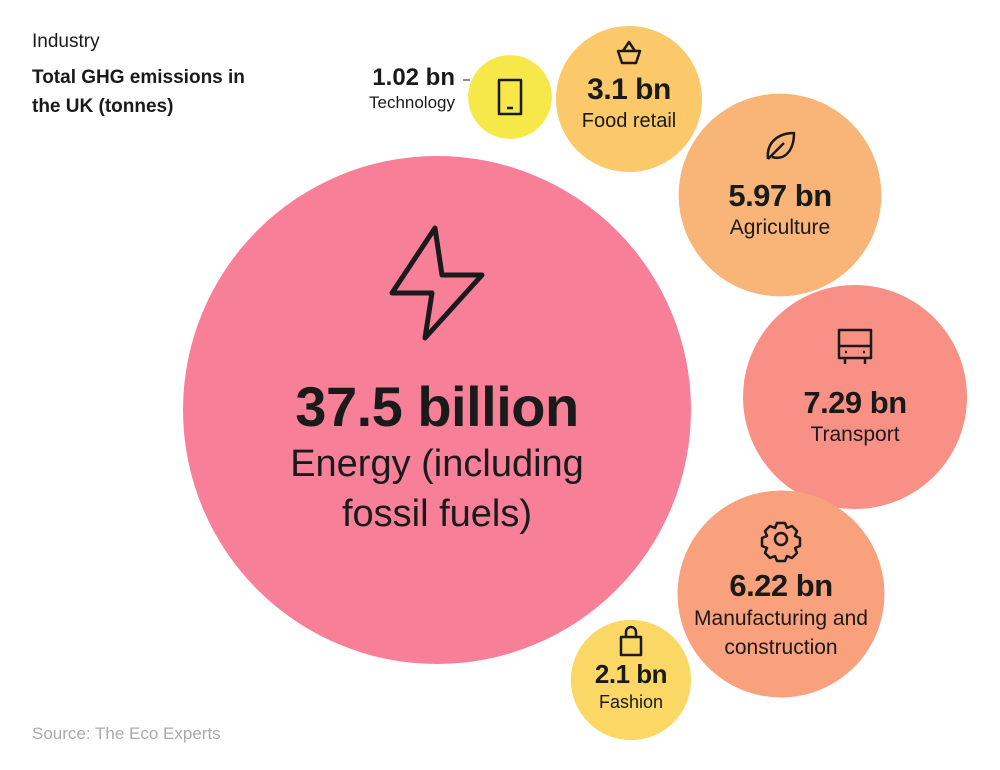 This screenshot has width=1000, height=770. I want to click on value-label: 2.1 bn, so click(631, 674).